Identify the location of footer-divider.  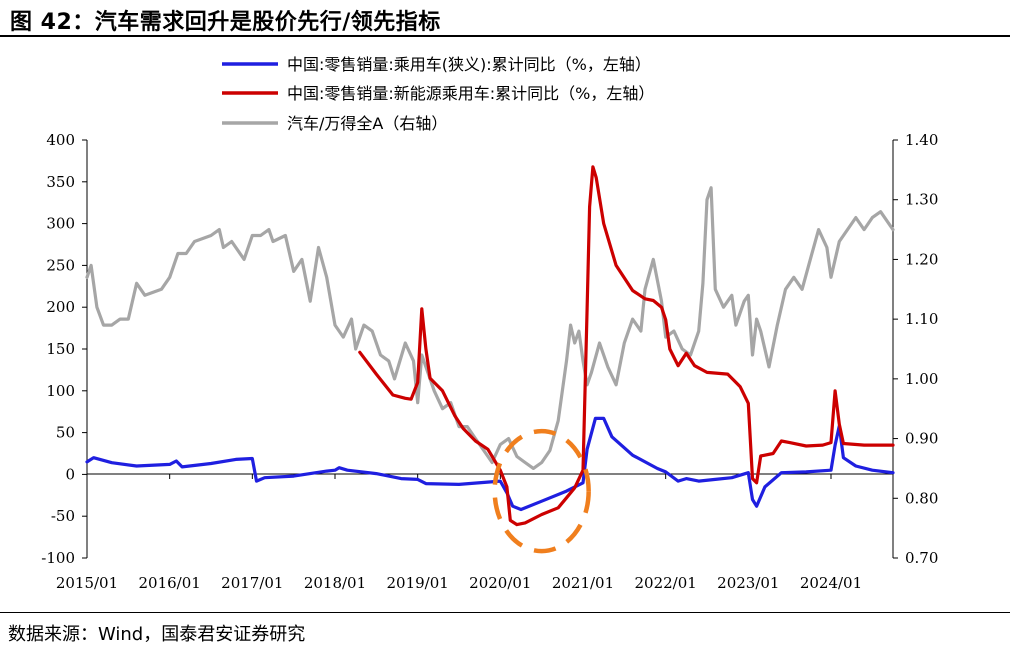
(505, 612).